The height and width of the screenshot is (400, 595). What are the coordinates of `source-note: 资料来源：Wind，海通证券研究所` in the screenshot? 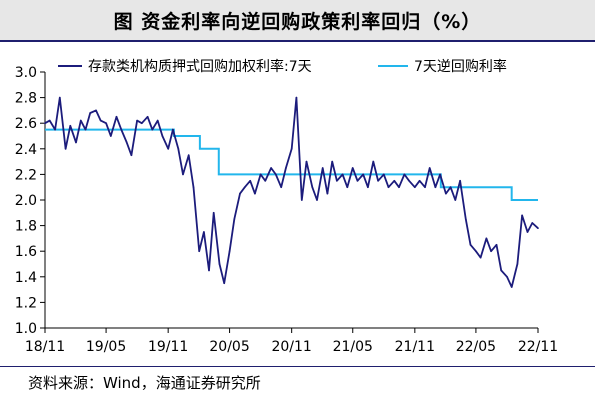 It's located at (144, 383).